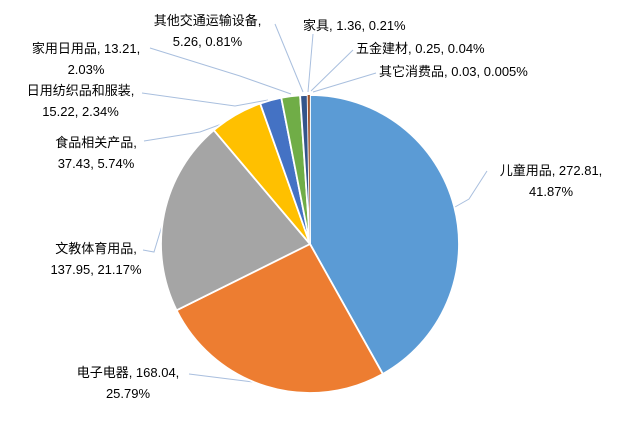 The height and width of the screenshot is (421, 623). I want to click on slice-label-9: 其它消费品, 0.03, 0.005%, so click(469, 71).